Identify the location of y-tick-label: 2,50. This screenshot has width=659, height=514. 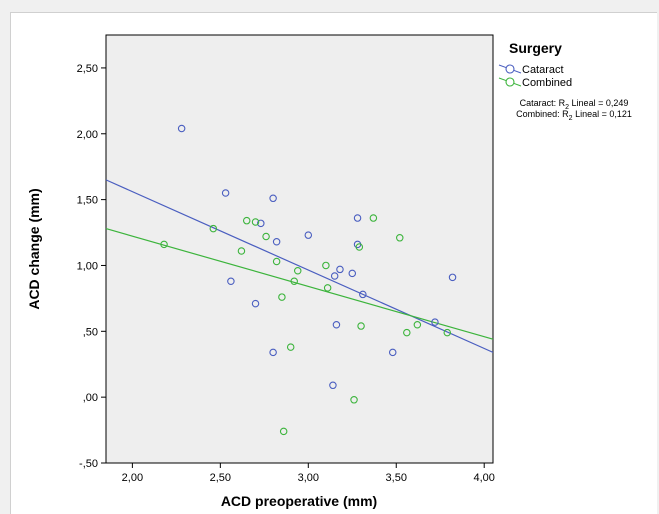
(87, 69).